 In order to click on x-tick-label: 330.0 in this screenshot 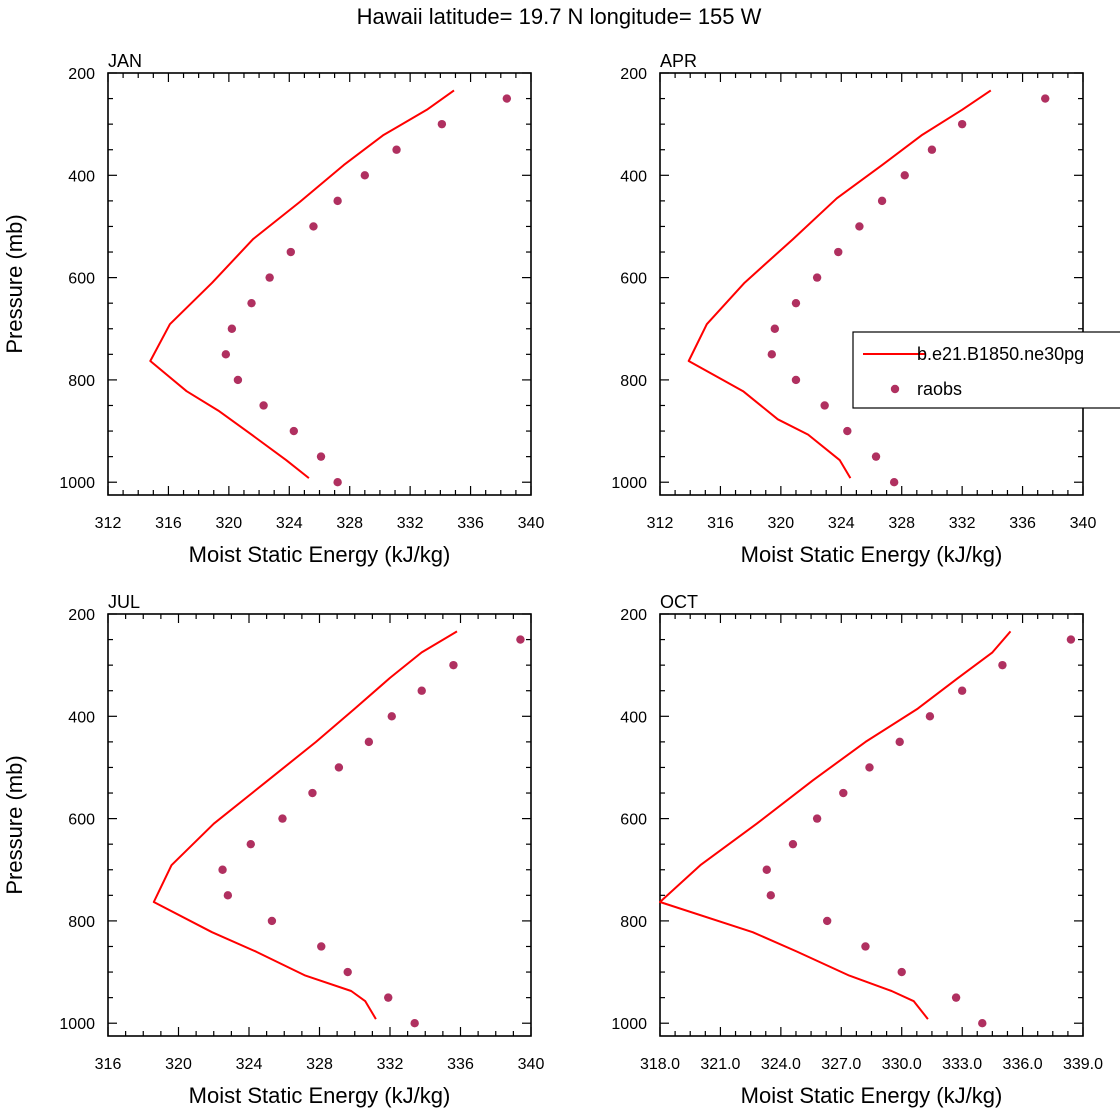, I will do `click(902, 1064)`.